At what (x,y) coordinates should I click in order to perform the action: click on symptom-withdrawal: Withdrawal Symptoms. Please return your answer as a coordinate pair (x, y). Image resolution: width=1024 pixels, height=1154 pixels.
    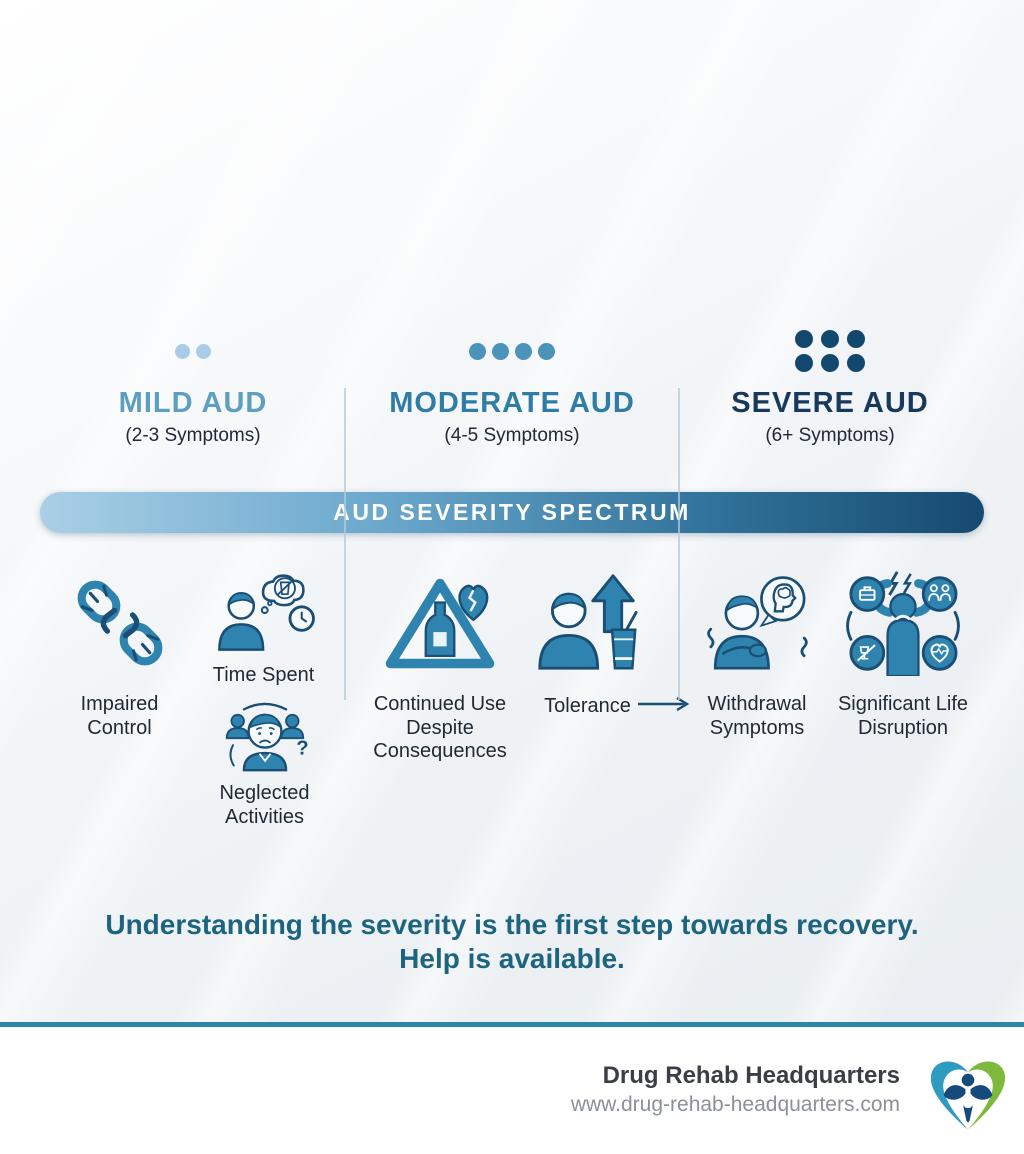
    Looking at the image, I should click on (757, 657).